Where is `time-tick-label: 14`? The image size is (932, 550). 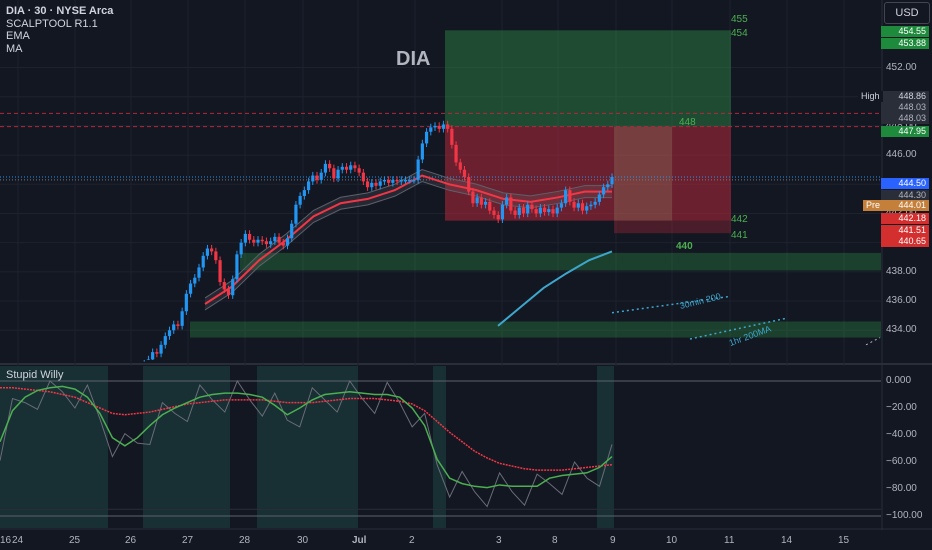
time-tick-label: 14 is located at coordinates (787, 540).